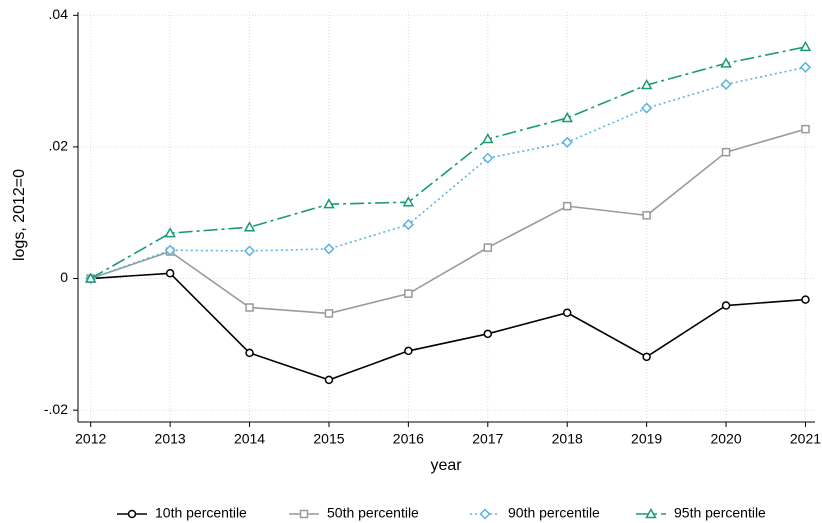 The image size is (822, 523). What do you see at coordinates (567, 439) in the screenshot?
I see `x-tick-label: 2018` at bounding box center [567, 439].